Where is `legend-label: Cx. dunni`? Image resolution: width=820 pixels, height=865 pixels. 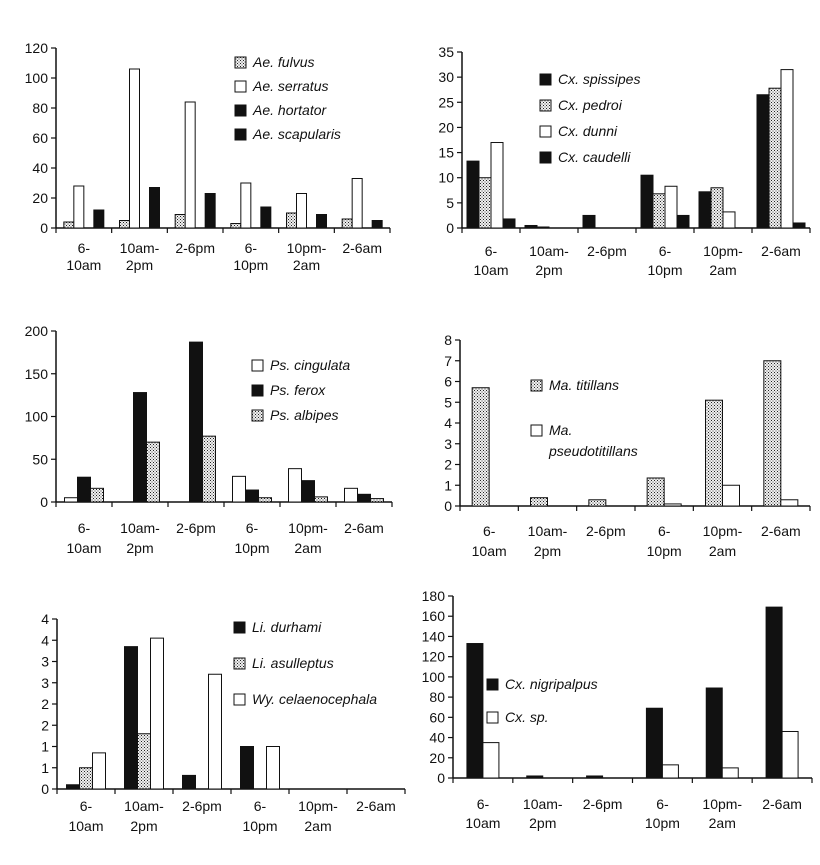
legend-label: Cx. dunni is located at coordinates (588, 131).